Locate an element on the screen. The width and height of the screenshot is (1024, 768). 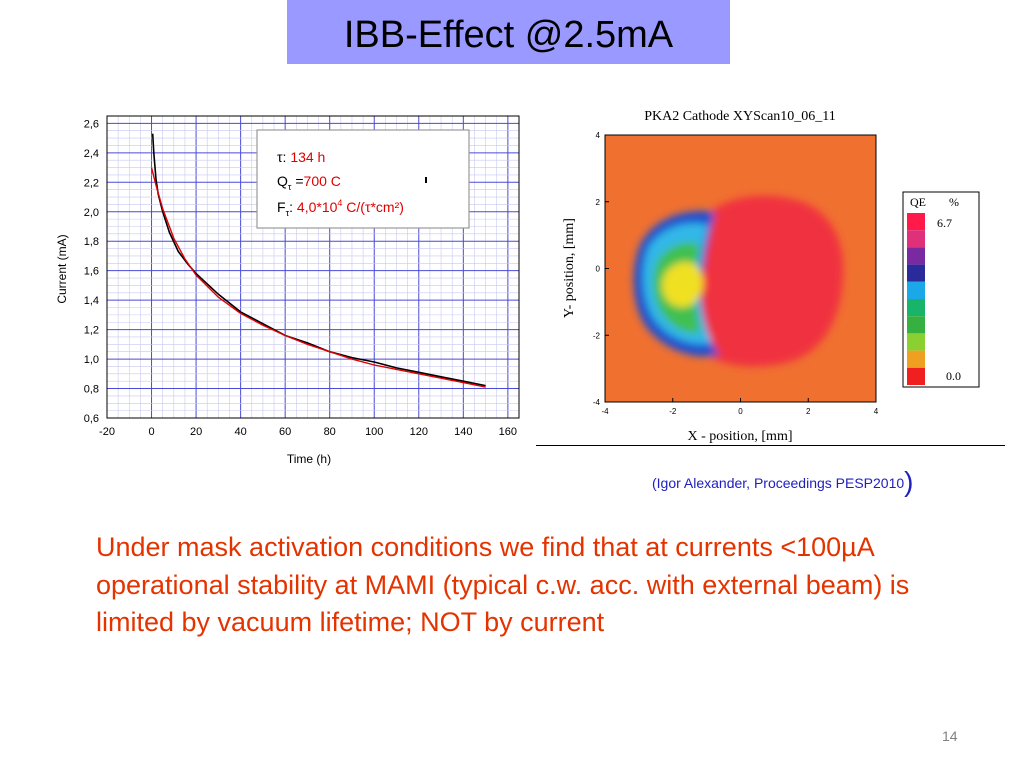
x-tick-label: 4 is located at coordinates (876, 411).